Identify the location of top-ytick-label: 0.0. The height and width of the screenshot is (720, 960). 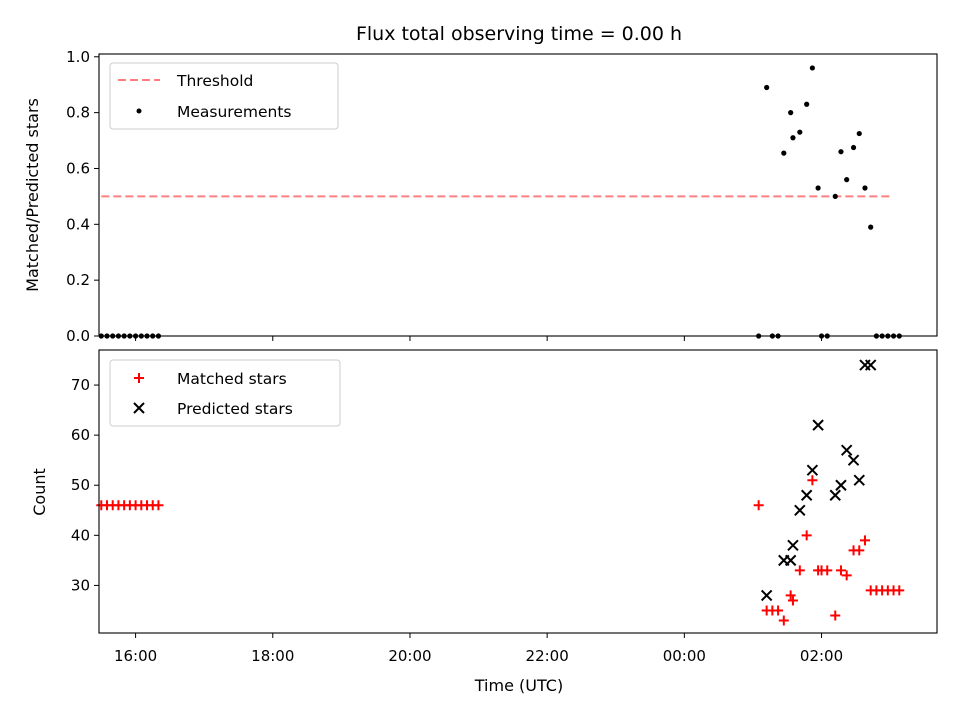
(78, 336).